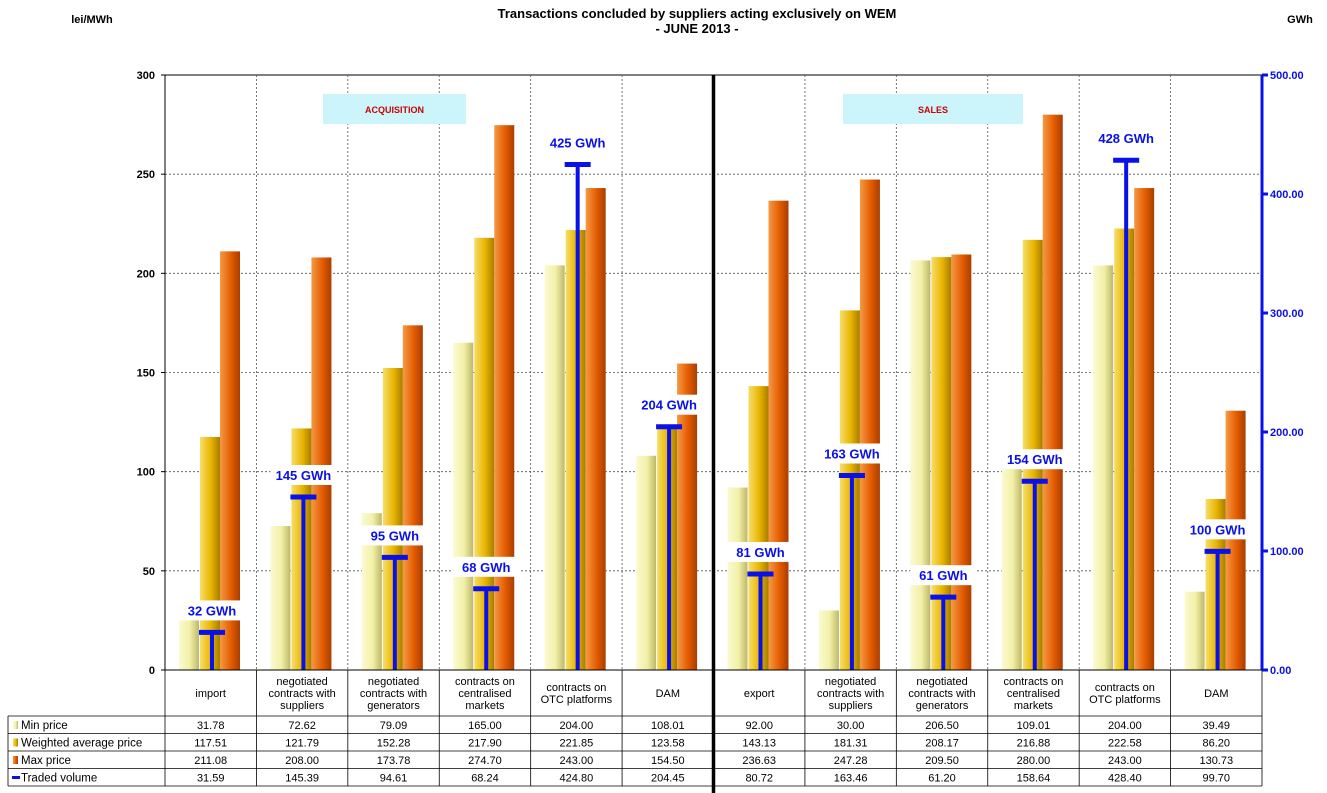 The image size is (1327, 793). What do you see at coordinates (696, 28) in the screenshot?
I see `chart-subtitle: - JUNE 2013 -` at bounding box center [696, 28].